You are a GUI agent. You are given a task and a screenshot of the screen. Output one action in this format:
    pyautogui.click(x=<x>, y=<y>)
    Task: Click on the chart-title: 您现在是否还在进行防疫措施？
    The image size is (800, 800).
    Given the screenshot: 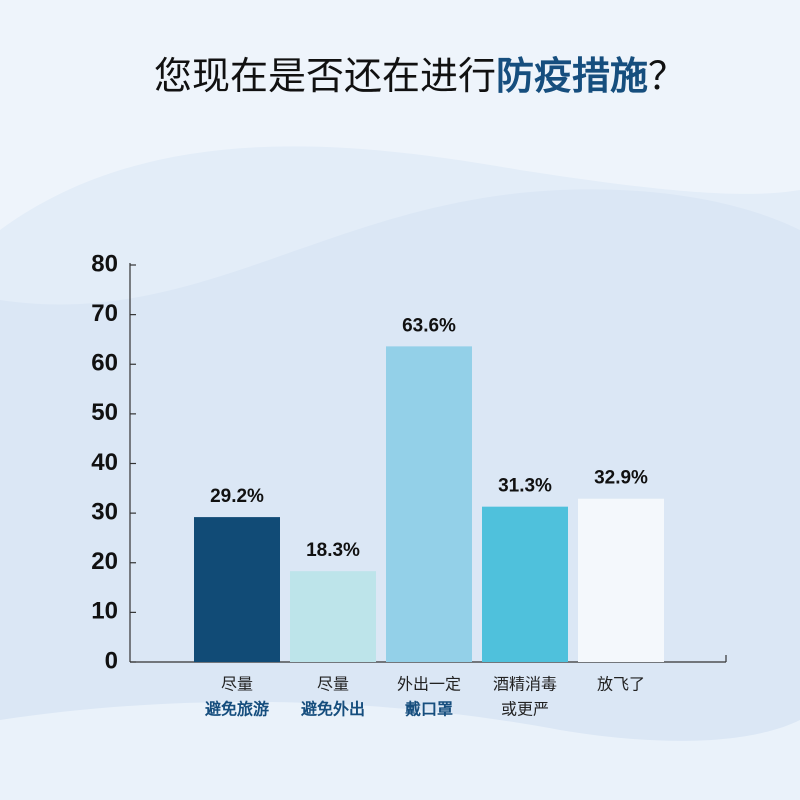 What is the action you would take?
    pyautogui.click(x=420, y=76)
    